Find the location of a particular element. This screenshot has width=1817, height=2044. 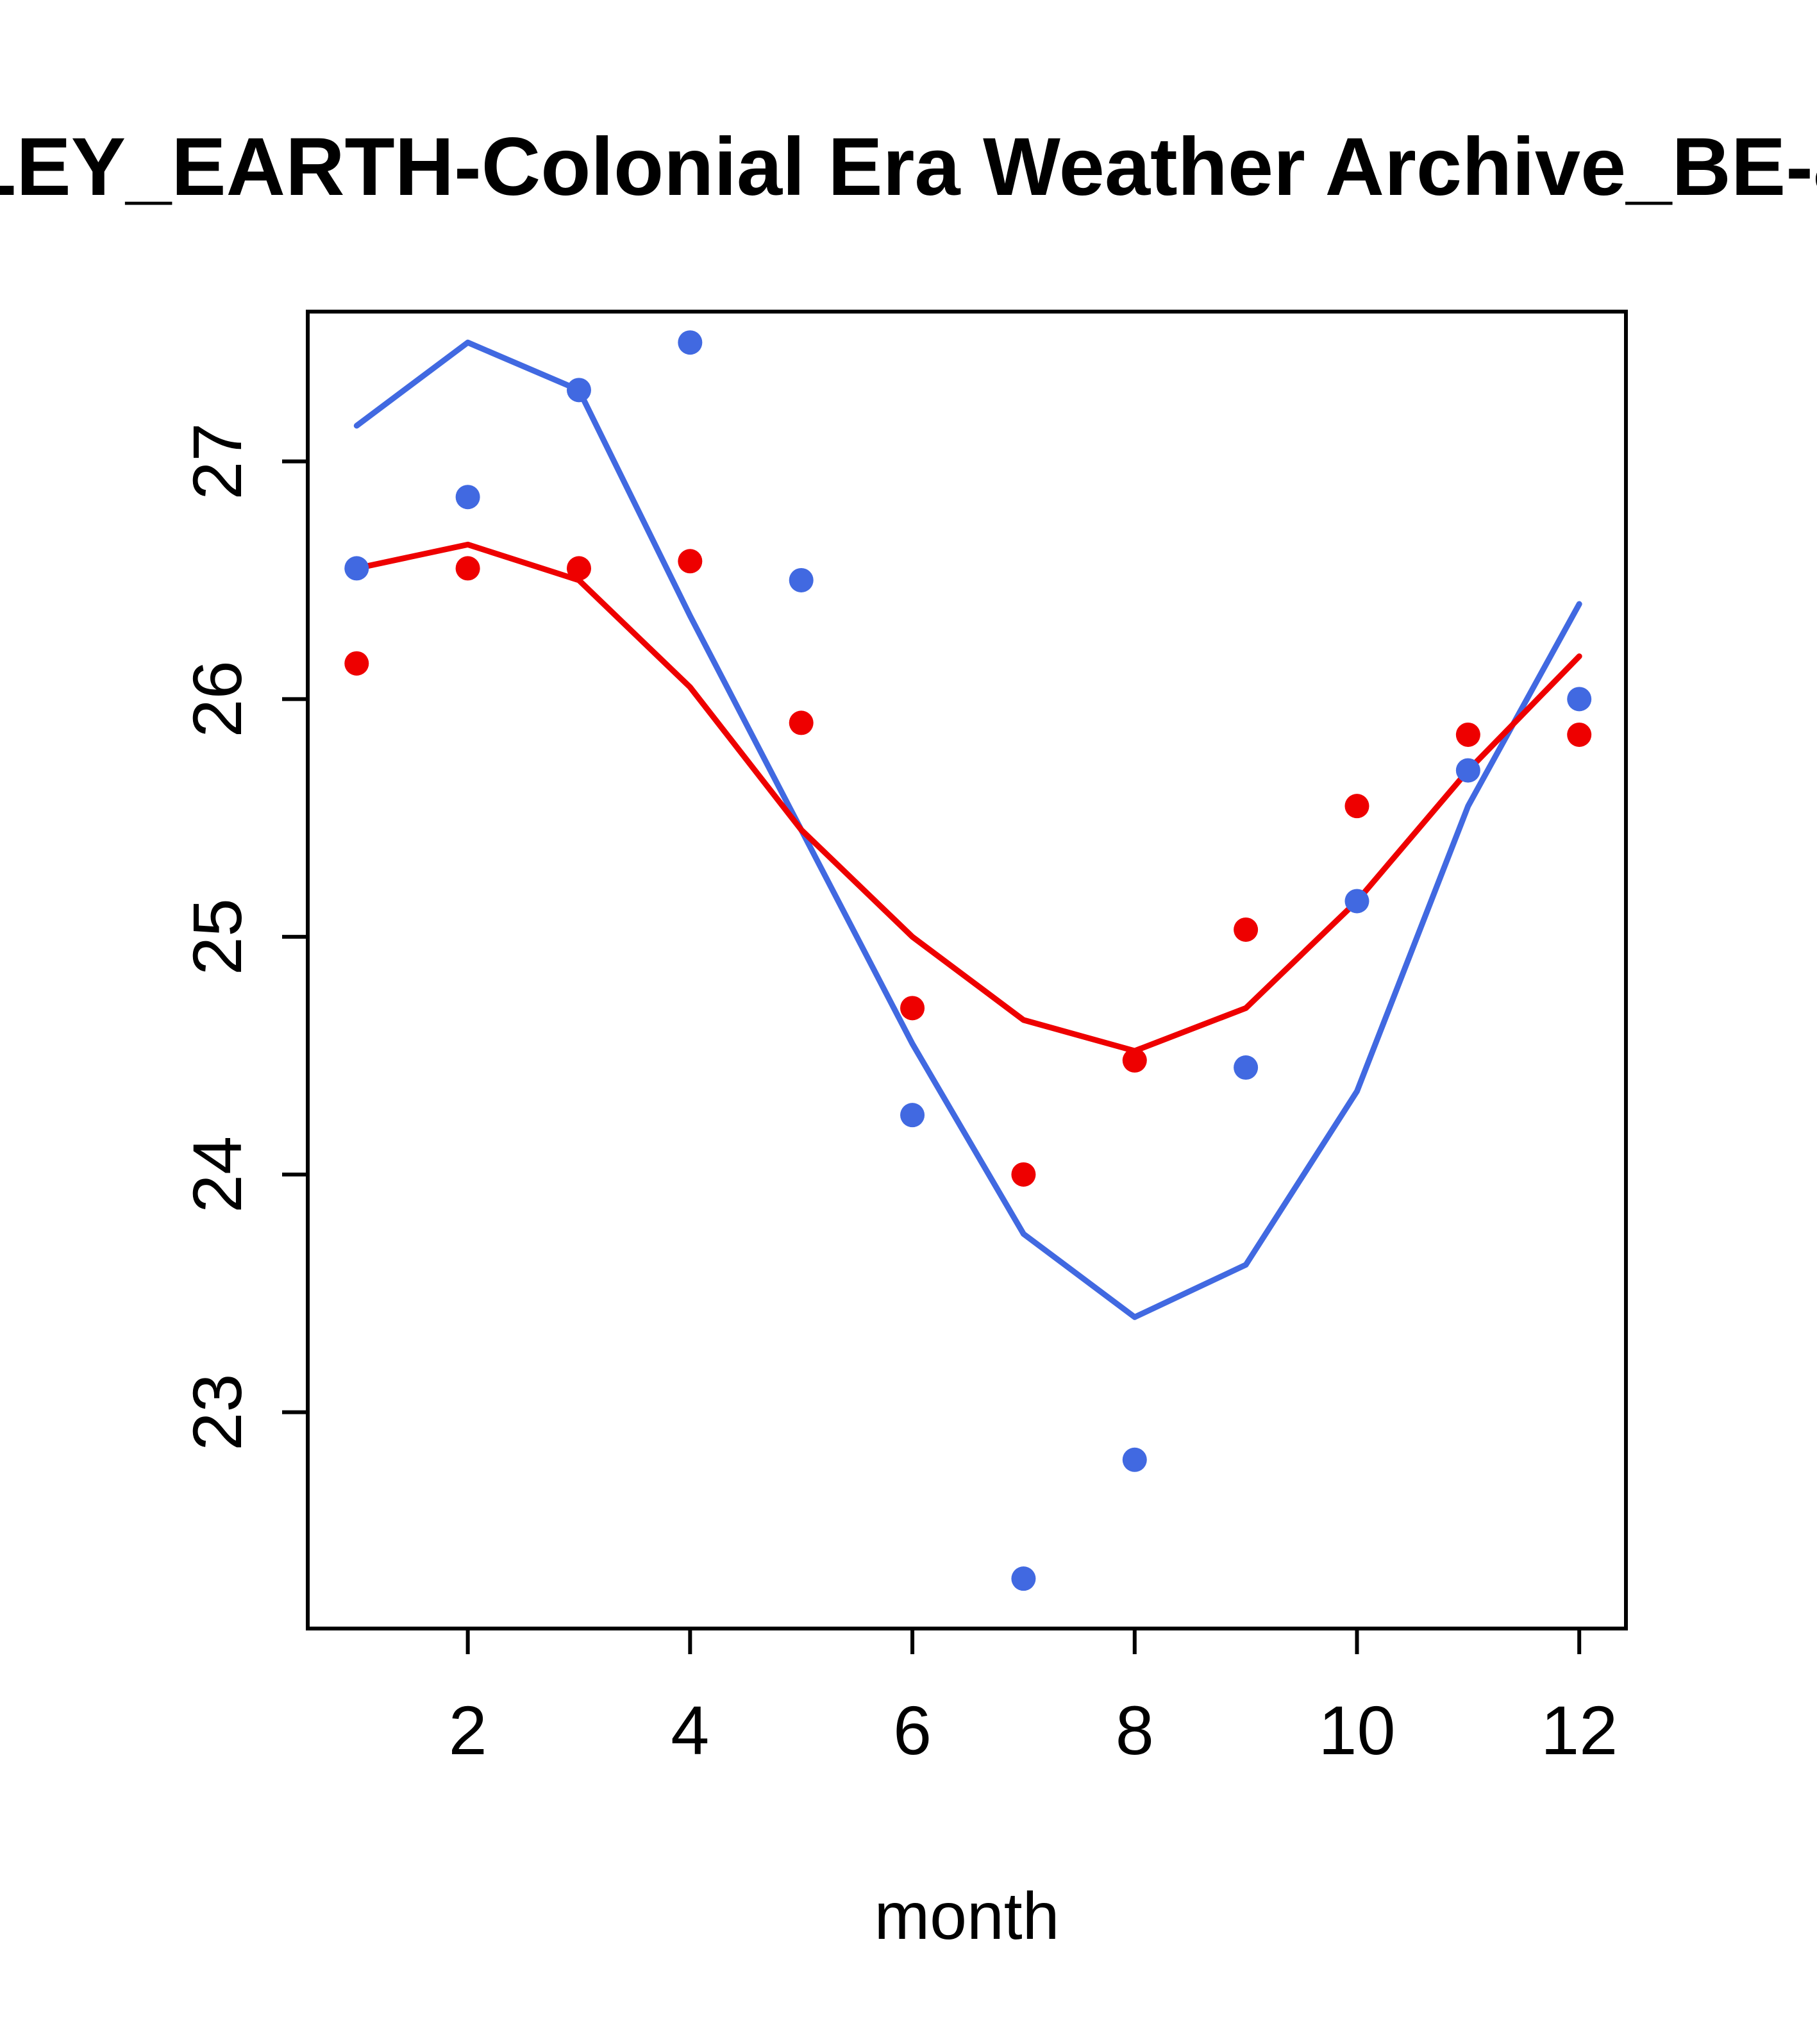

x-tick-label: 12 is located at coordinates (1579, 1730).